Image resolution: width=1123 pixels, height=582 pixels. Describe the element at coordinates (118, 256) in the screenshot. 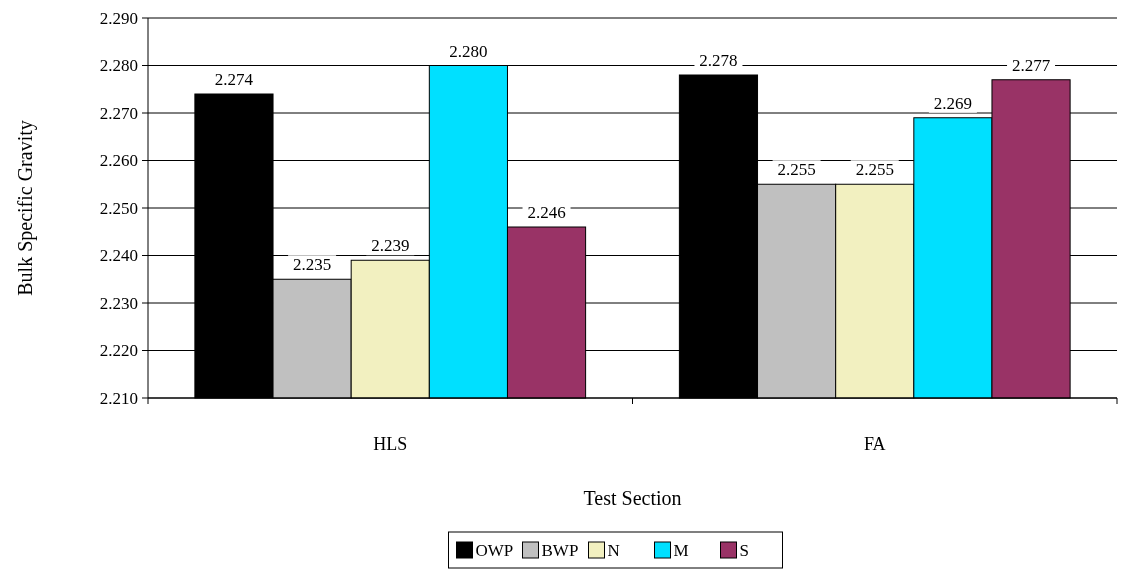

I see `y-tick-label: 2.240` at that location.